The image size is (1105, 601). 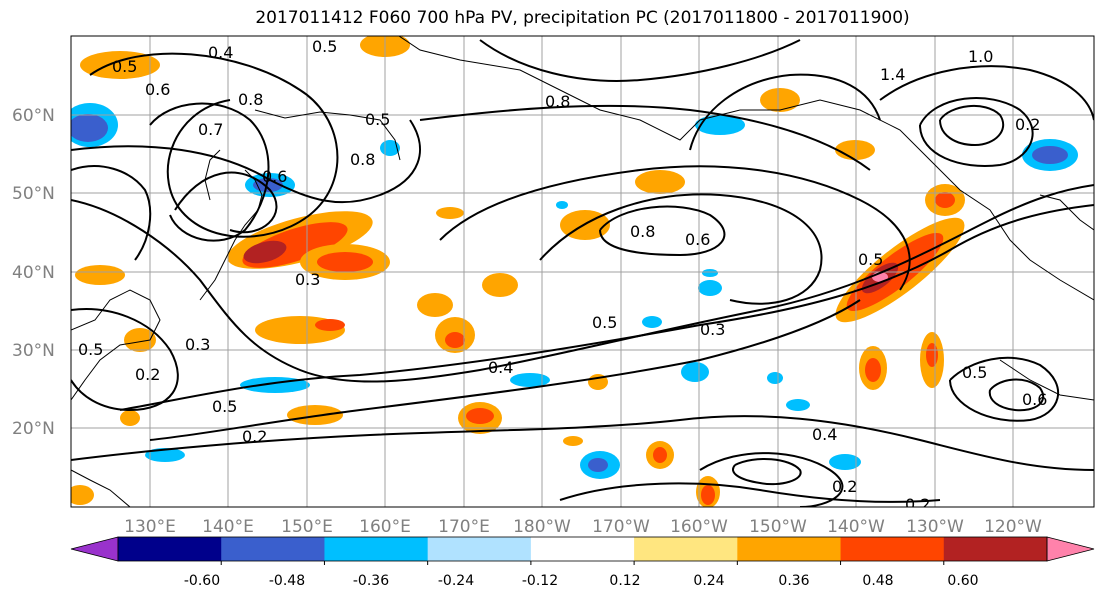 I want to click on lon-label: 170°W, so click(x=621, y=527).